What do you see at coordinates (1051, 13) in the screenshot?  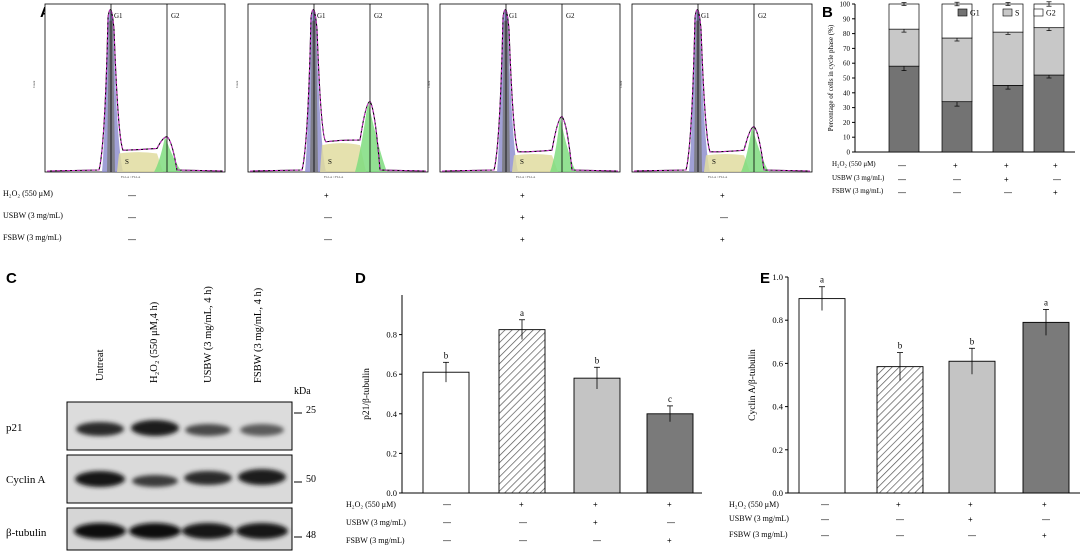 I see `legend-label-G2: G2` at bounding box center [1051, 13].